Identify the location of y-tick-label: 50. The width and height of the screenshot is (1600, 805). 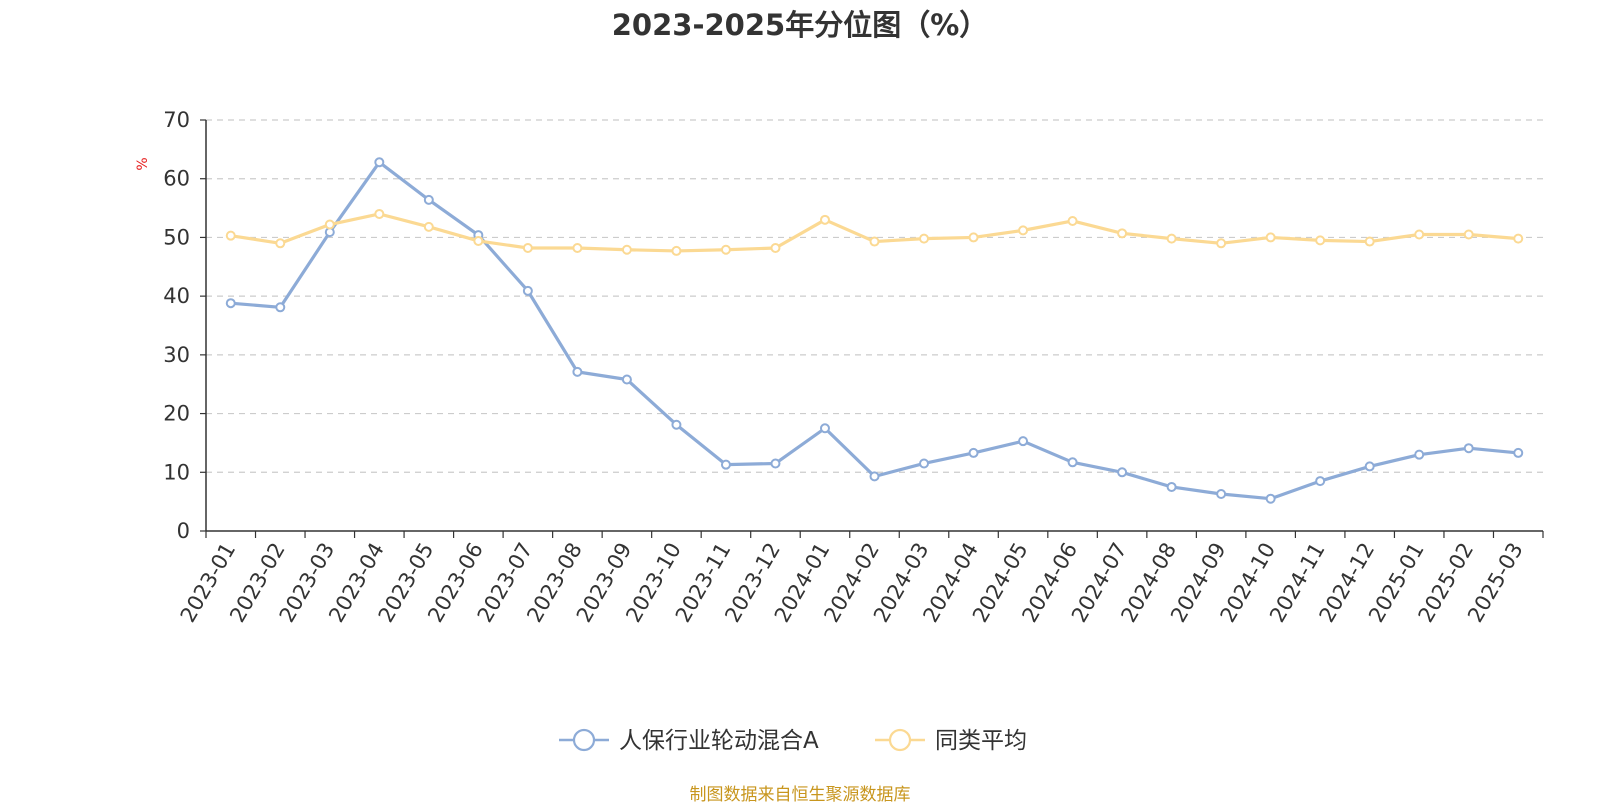
(176, 237).